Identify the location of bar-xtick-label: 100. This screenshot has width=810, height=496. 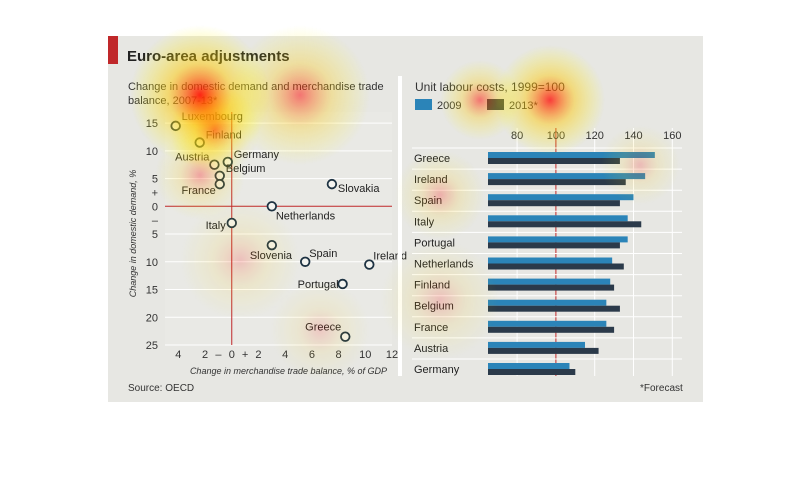
(556, 136).